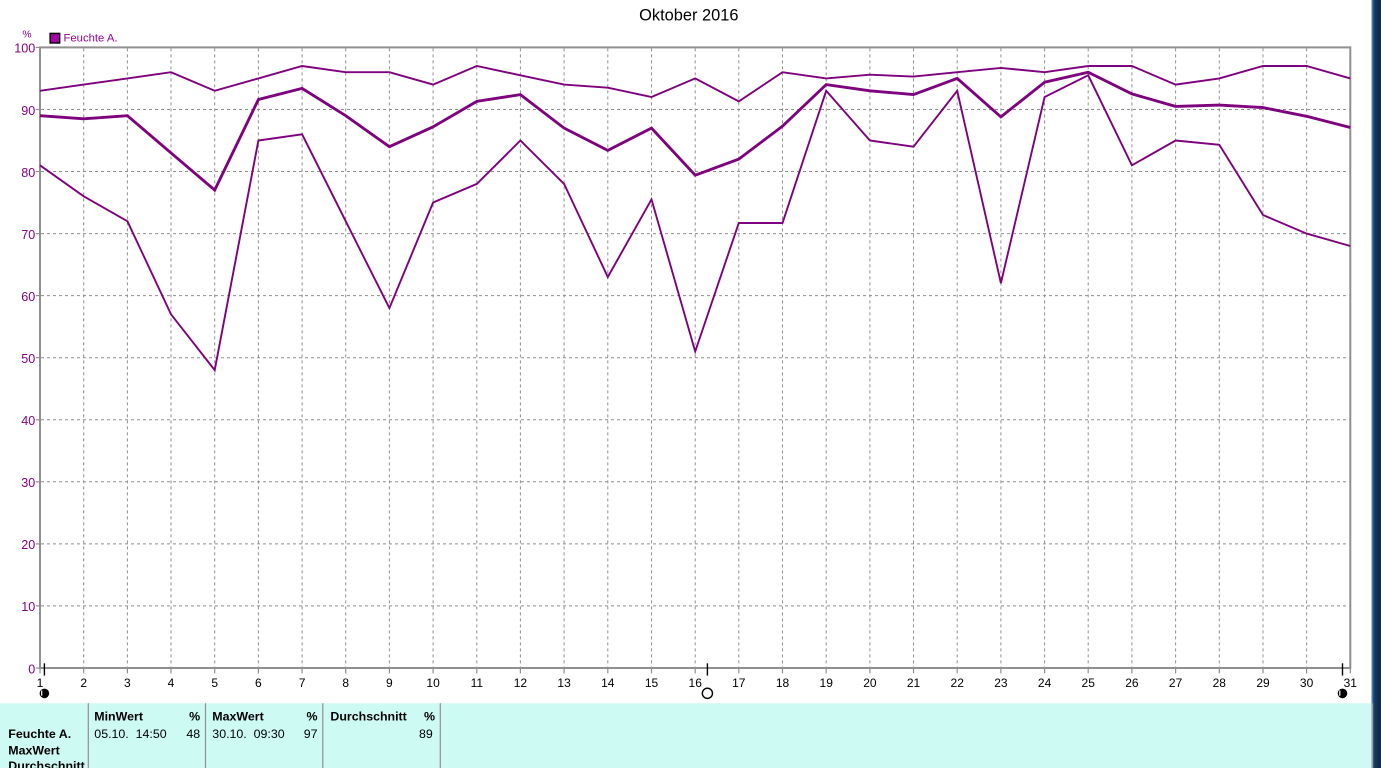 Image resolution: width=1381 pixels, height=768 pixels. What do you see at coordinates (1089, 683) in the screenshot?
I see `svg-text: 25` at bounding box center [1089, 683].